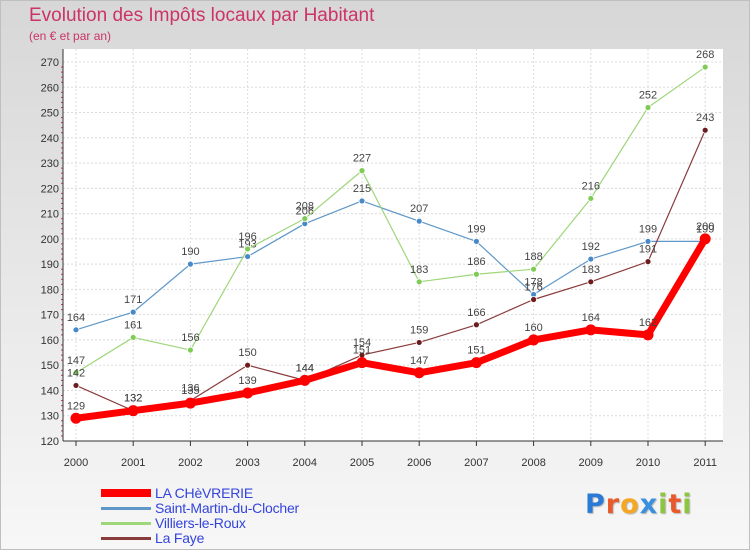 Image resolution: width=750 pixels, height=550 pixels. What do you see at coordinates (133, 325) in the screenshot?
I see `data-label: 161` at bounding box center [133, 325].